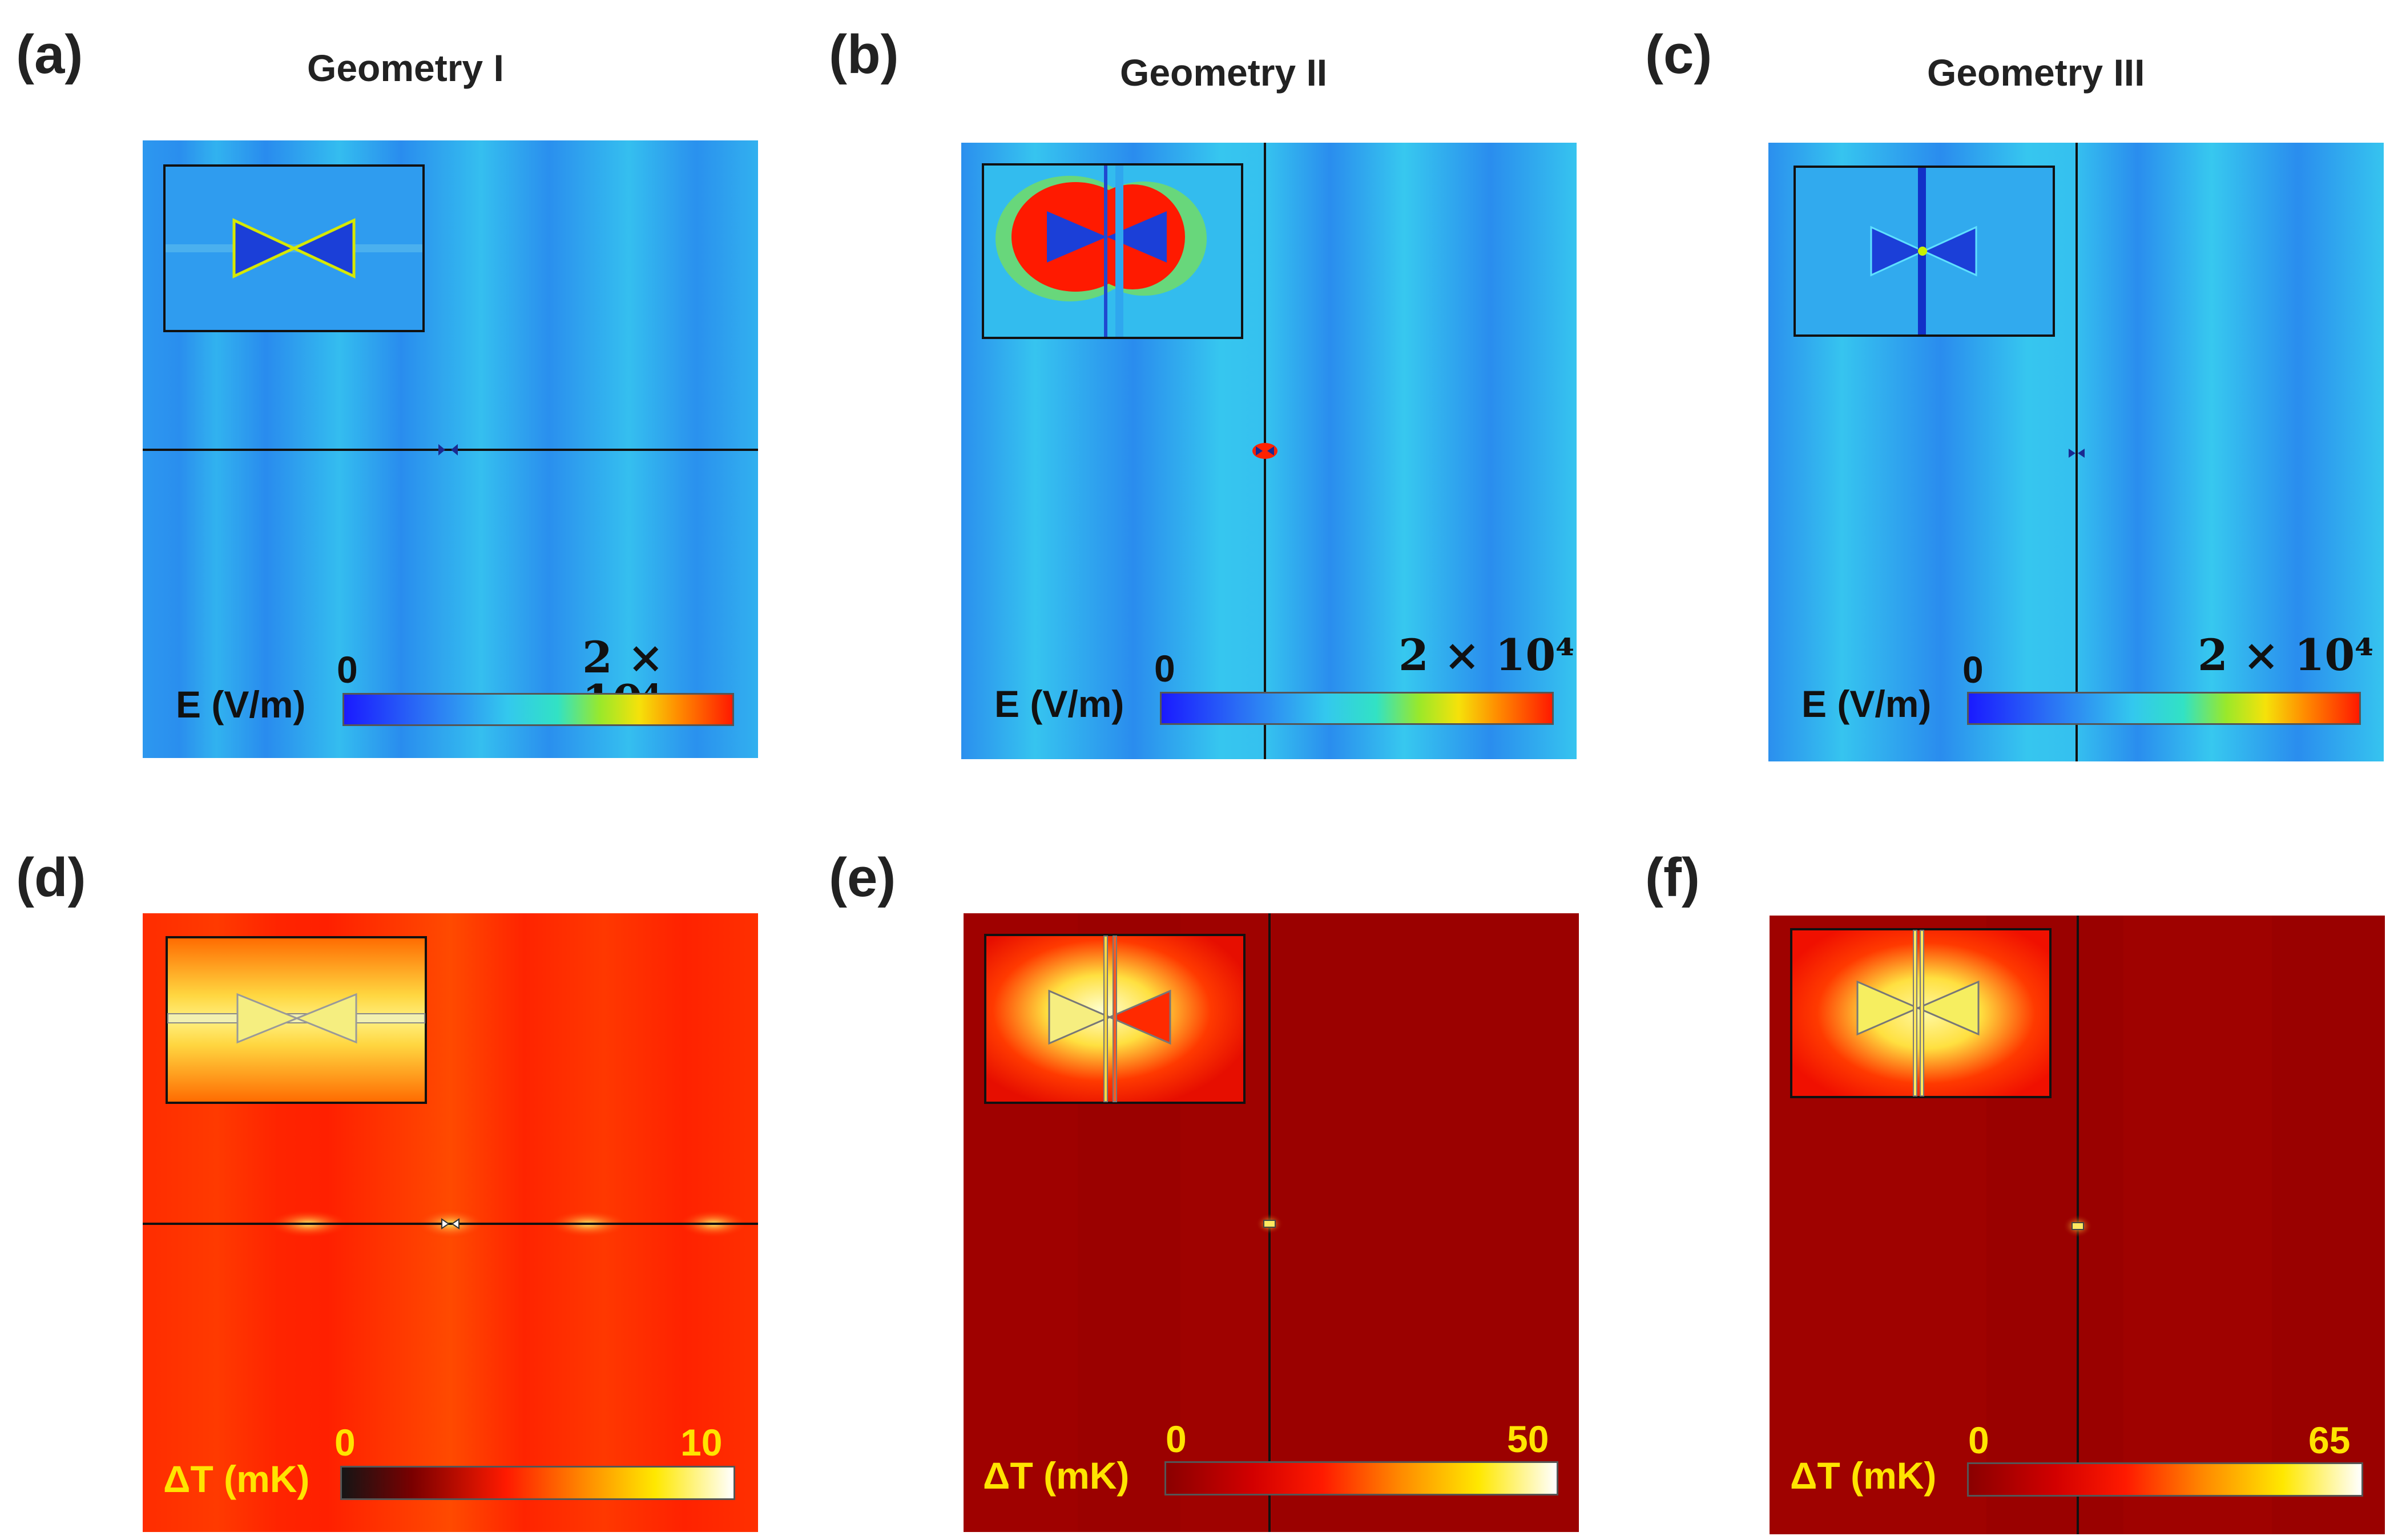 The height and width of the screenshot is (1540, 2398). What do you see at coordinates (1176, 1439) in the screenshot?
I see `colorbar-min-e: 0` at bounding box center [1176, 1439].